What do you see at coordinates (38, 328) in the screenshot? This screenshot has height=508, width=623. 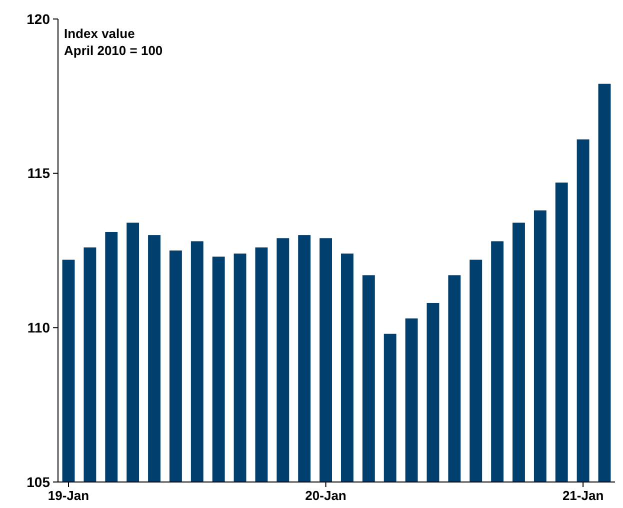 I see `y-tick-label: 110` at bounding box center [38, 328].